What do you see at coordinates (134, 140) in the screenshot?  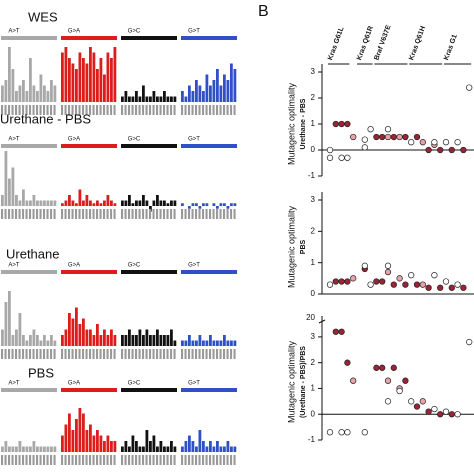 I see `group-label: G>C` at bounding box center [134, 140].